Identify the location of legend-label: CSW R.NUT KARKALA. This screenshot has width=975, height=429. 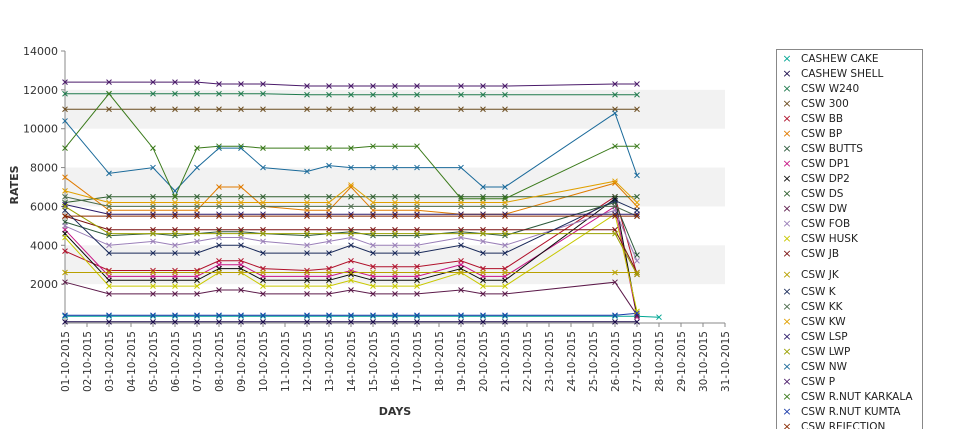
(857, 397).